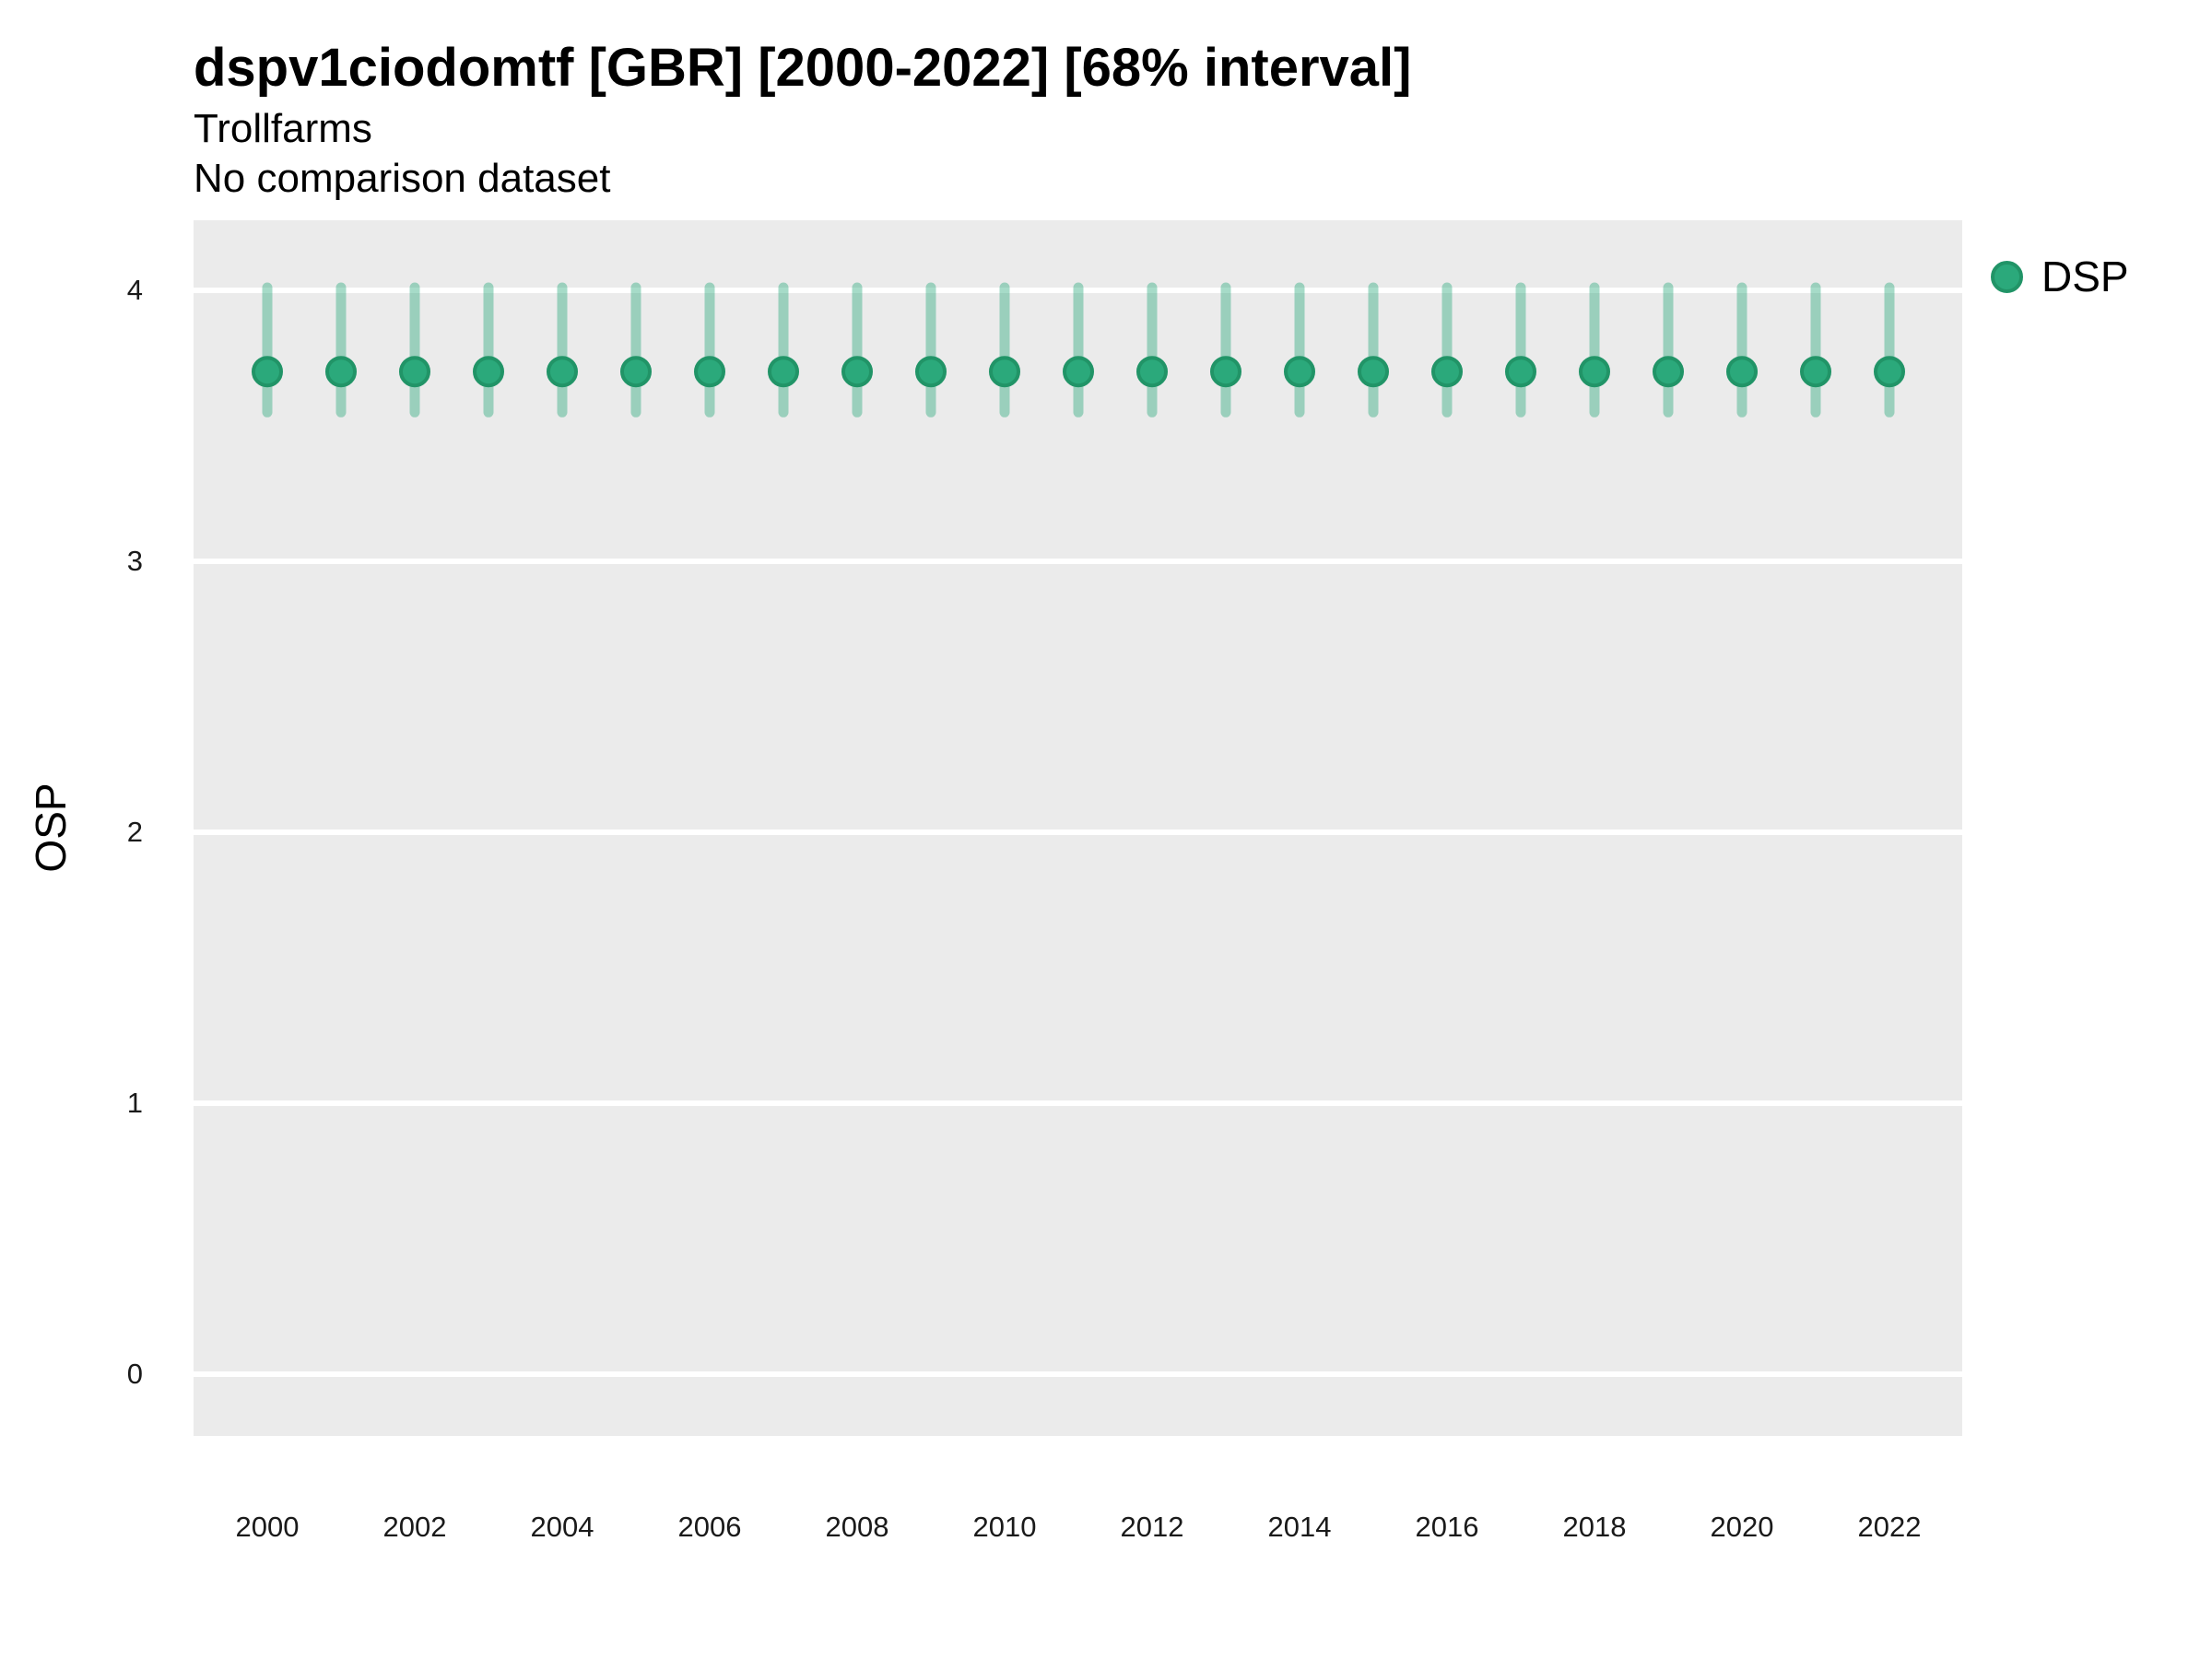 The image size is (2212, 1659). What do you see at coordinates (134, 1103) in the screenshot?
I see `y-tick-label-1: 1` at bounding box center [134, 1103].